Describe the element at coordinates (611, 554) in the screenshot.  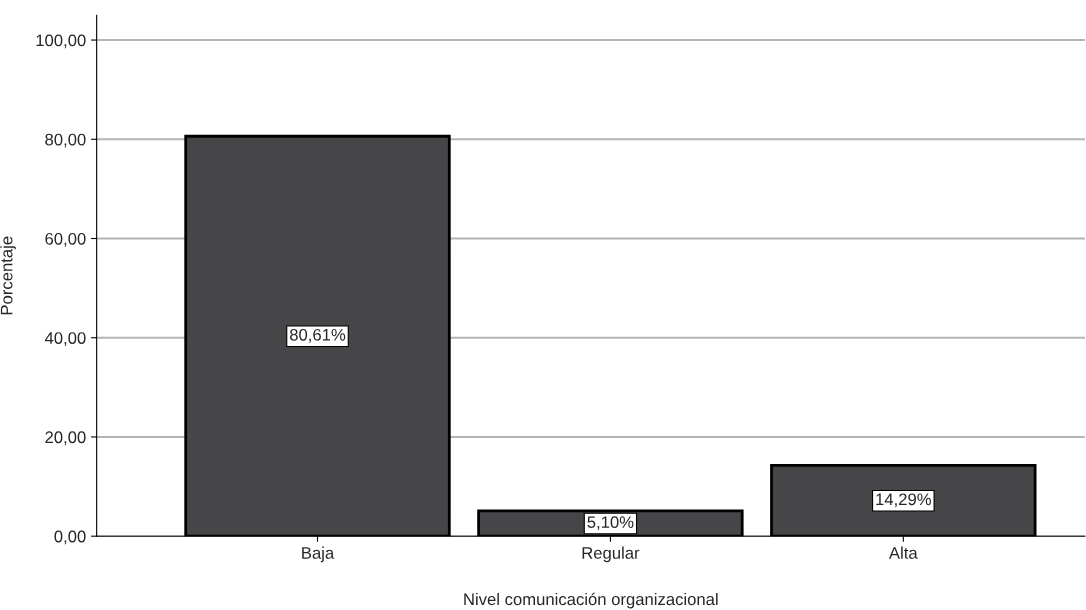
I see `x-tick-label: Regular` at that location.